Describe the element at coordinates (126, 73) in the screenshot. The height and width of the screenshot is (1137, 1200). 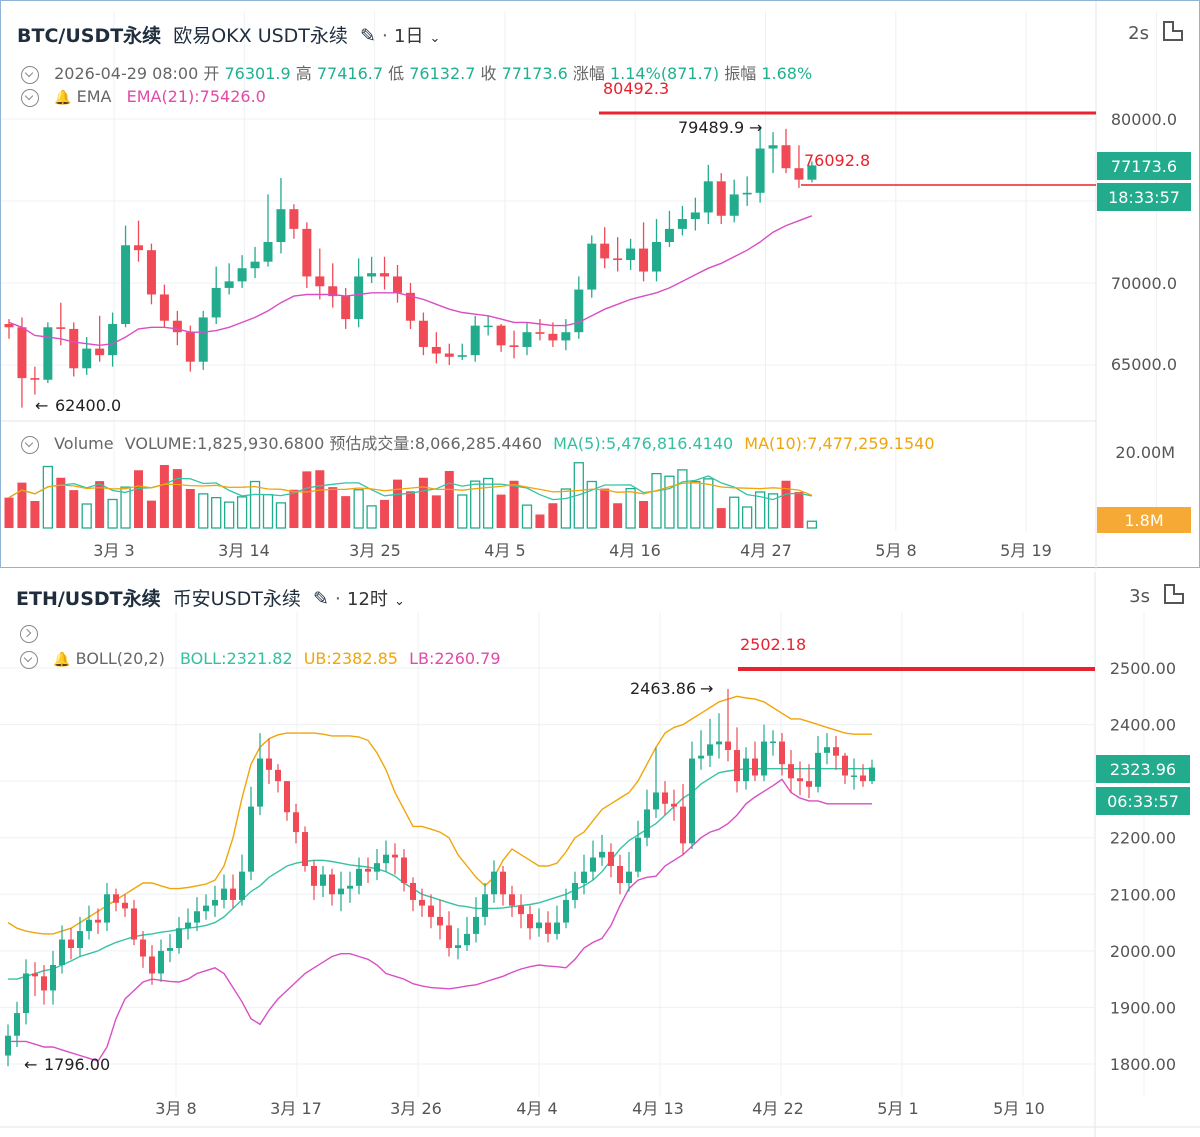
I see `ohlc-date: 2026-04-29 08:00` at that location.